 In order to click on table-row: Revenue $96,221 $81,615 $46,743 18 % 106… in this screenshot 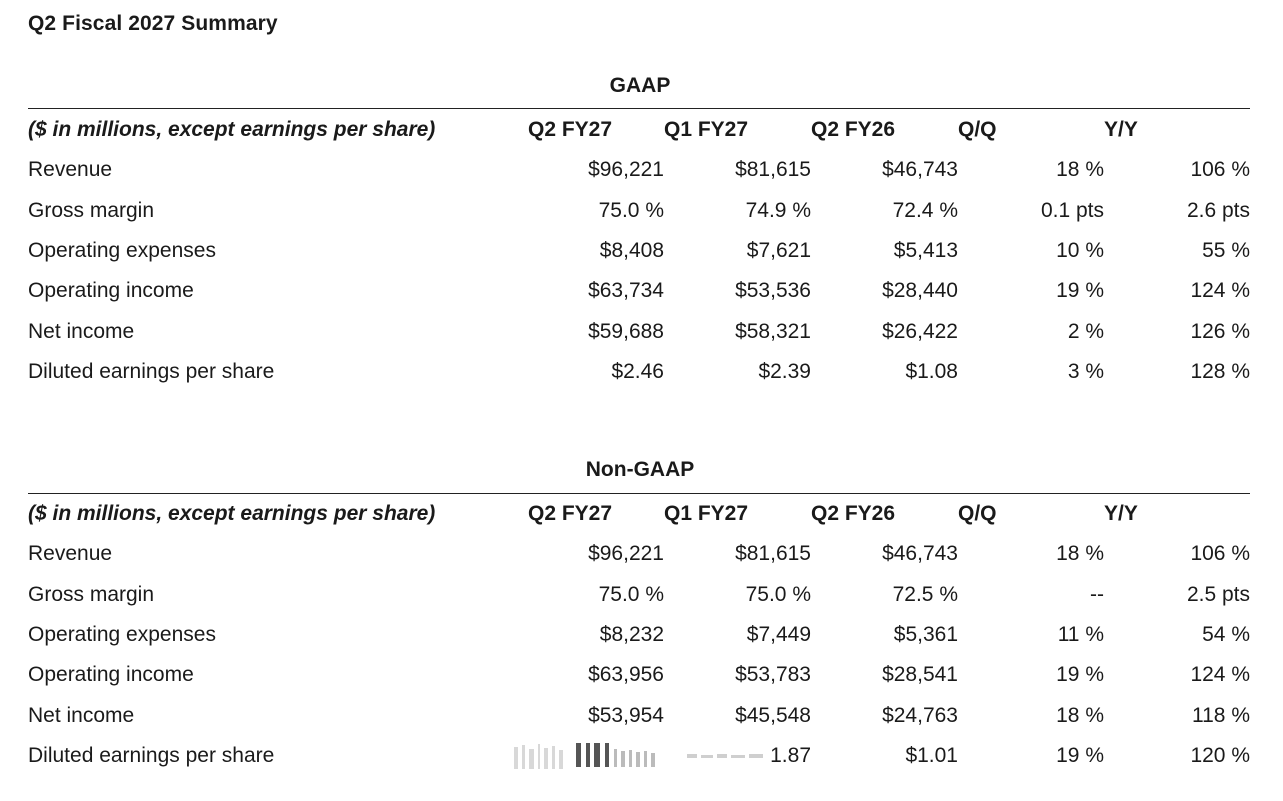, I will do `click(639, 170)`.